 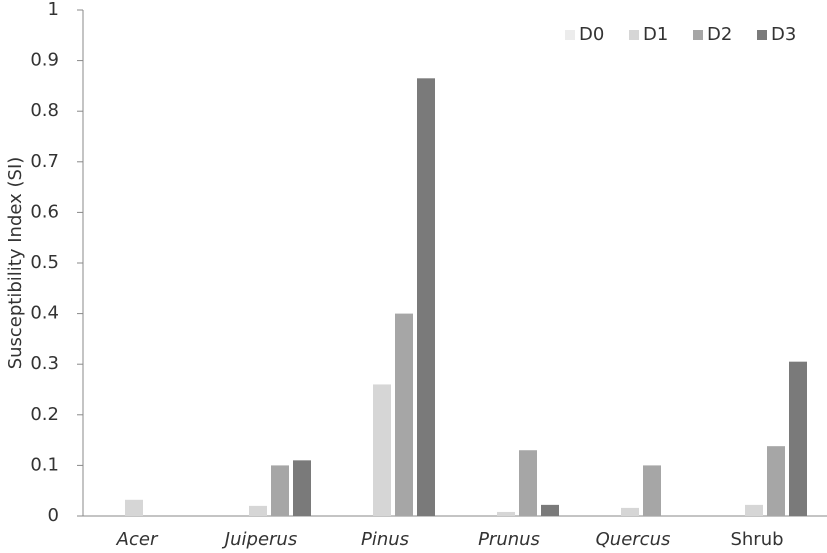 I want to click on legend-label: D1, so click(x=655, y=34).